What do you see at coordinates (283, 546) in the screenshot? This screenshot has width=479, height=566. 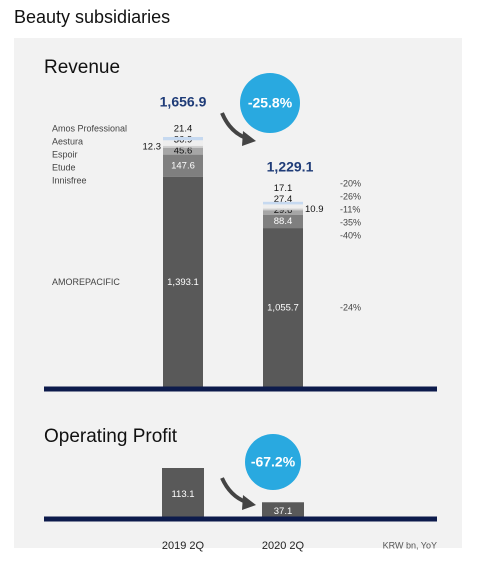 I see `x-tick-label: 2020 2Q` at bounding box center [283, 546].